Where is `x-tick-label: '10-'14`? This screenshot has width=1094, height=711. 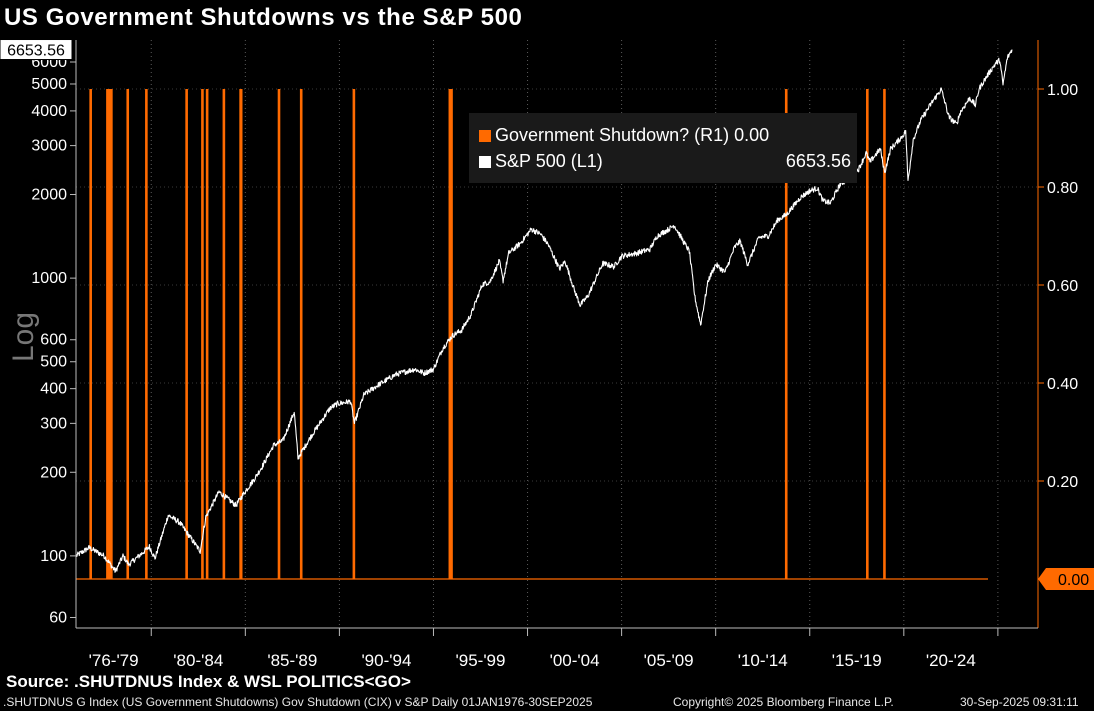
x-tick-label: '10-'14 is located at coordinates (763, 660).